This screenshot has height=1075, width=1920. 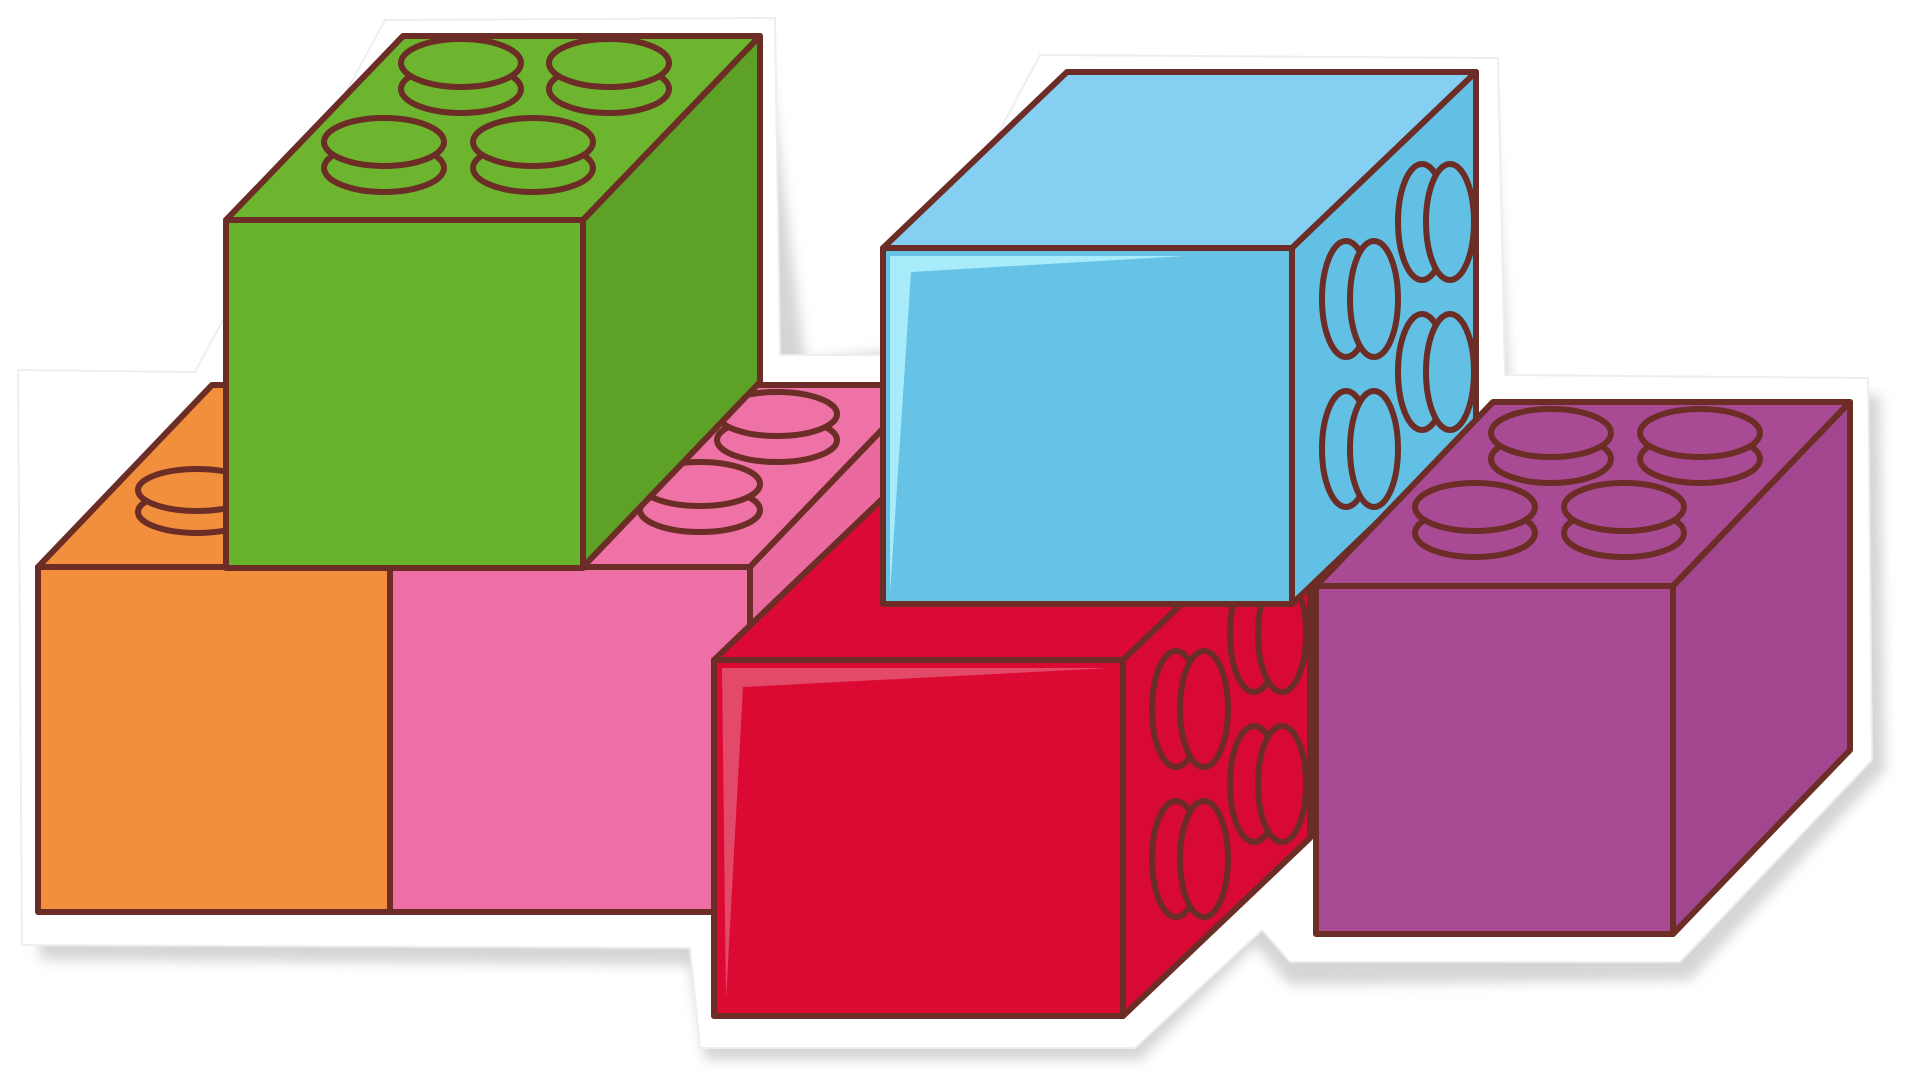 What do you see at coordinates (1583, 668) in the screenshot?
I see `purple-block` at bounding box center [1583, 668].